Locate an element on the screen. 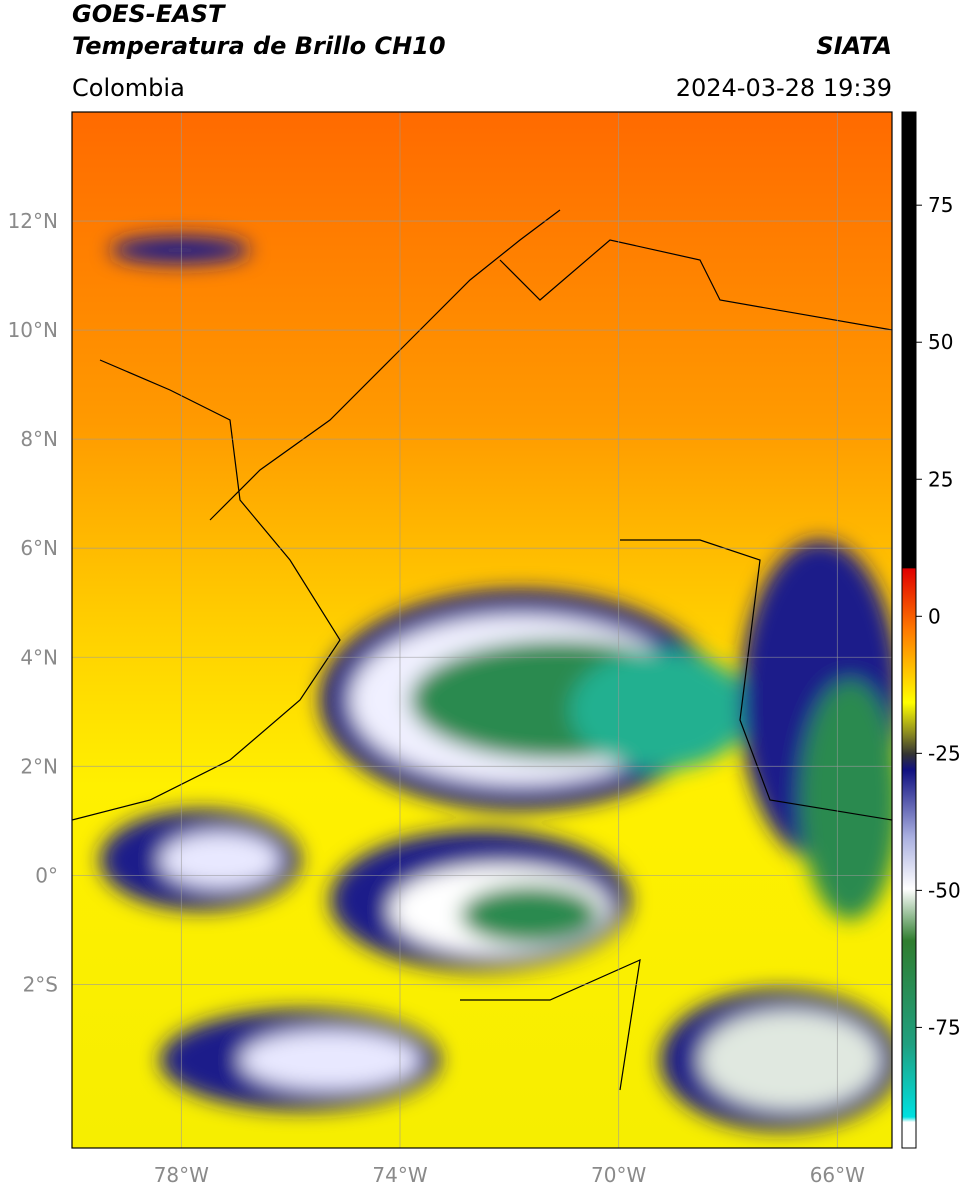  lat-tick-label: 8°N is located at coordinates (39, 439).